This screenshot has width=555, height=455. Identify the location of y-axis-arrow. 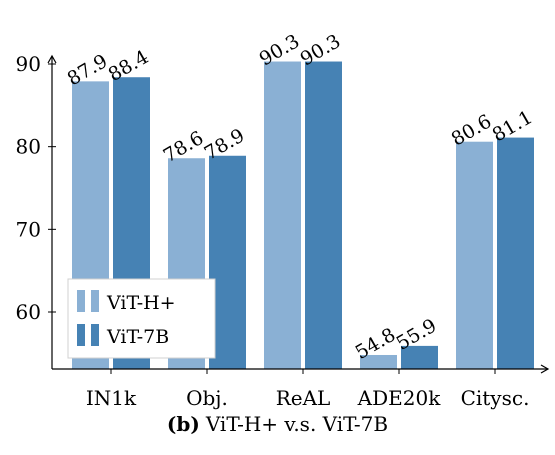
(52, 59).